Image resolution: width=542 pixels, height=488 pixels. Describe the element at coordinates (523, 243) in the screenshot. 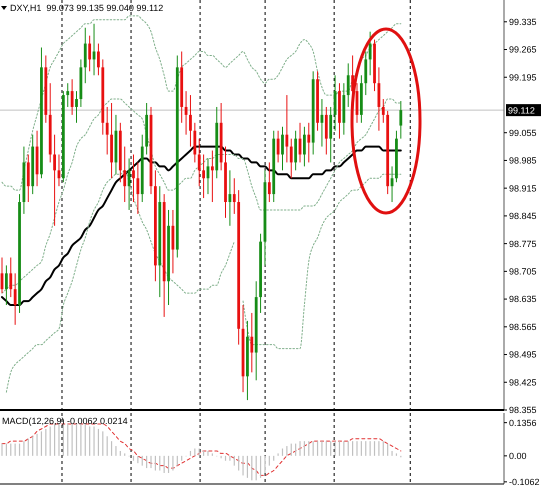

I see `y-tick-label: 98.775` at that location.